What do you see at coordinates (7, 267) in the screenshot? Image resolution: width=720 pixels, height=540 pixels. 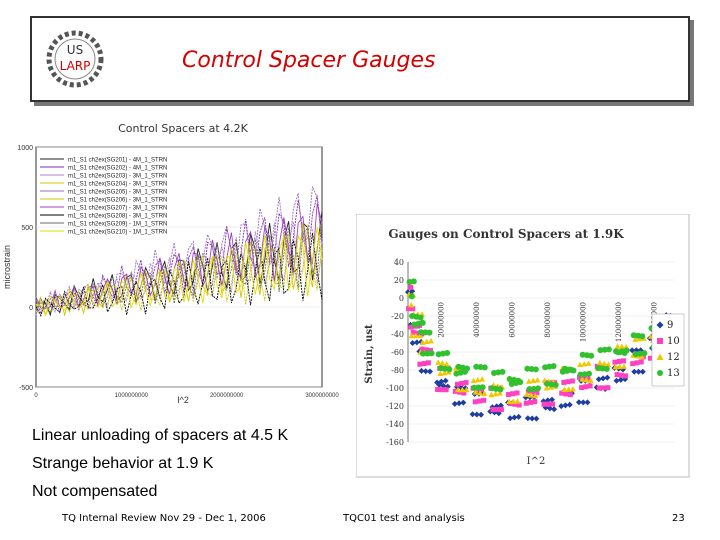 I see `chart-4k-ylabel: microstrain` at bounding box center [7, 267].